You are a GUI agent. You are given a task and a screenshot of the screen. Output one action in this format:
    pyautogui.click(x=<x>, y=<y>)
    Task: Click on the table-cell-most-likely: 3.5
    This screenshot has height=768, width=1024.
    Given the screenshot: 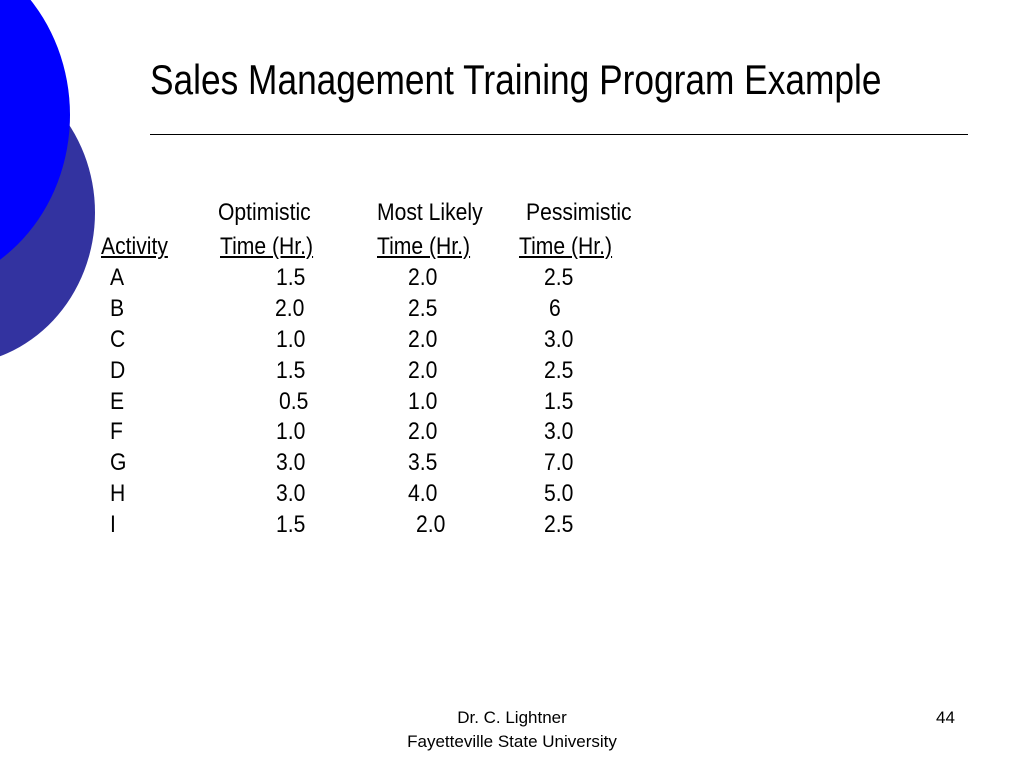 What is the action you would take?
    pyautogui.click(x=423, y=462)
    